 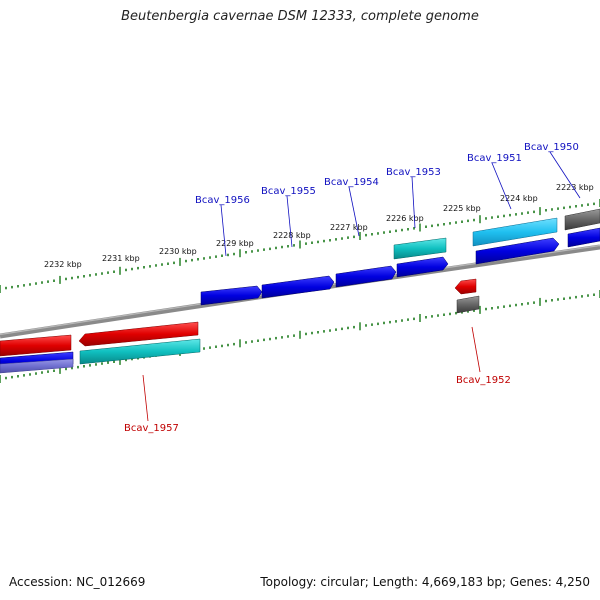 What do you see at coordinates (223, 230) in the screenshot?
I see `leader-bcav-1956` at bounding box center [223, 230].